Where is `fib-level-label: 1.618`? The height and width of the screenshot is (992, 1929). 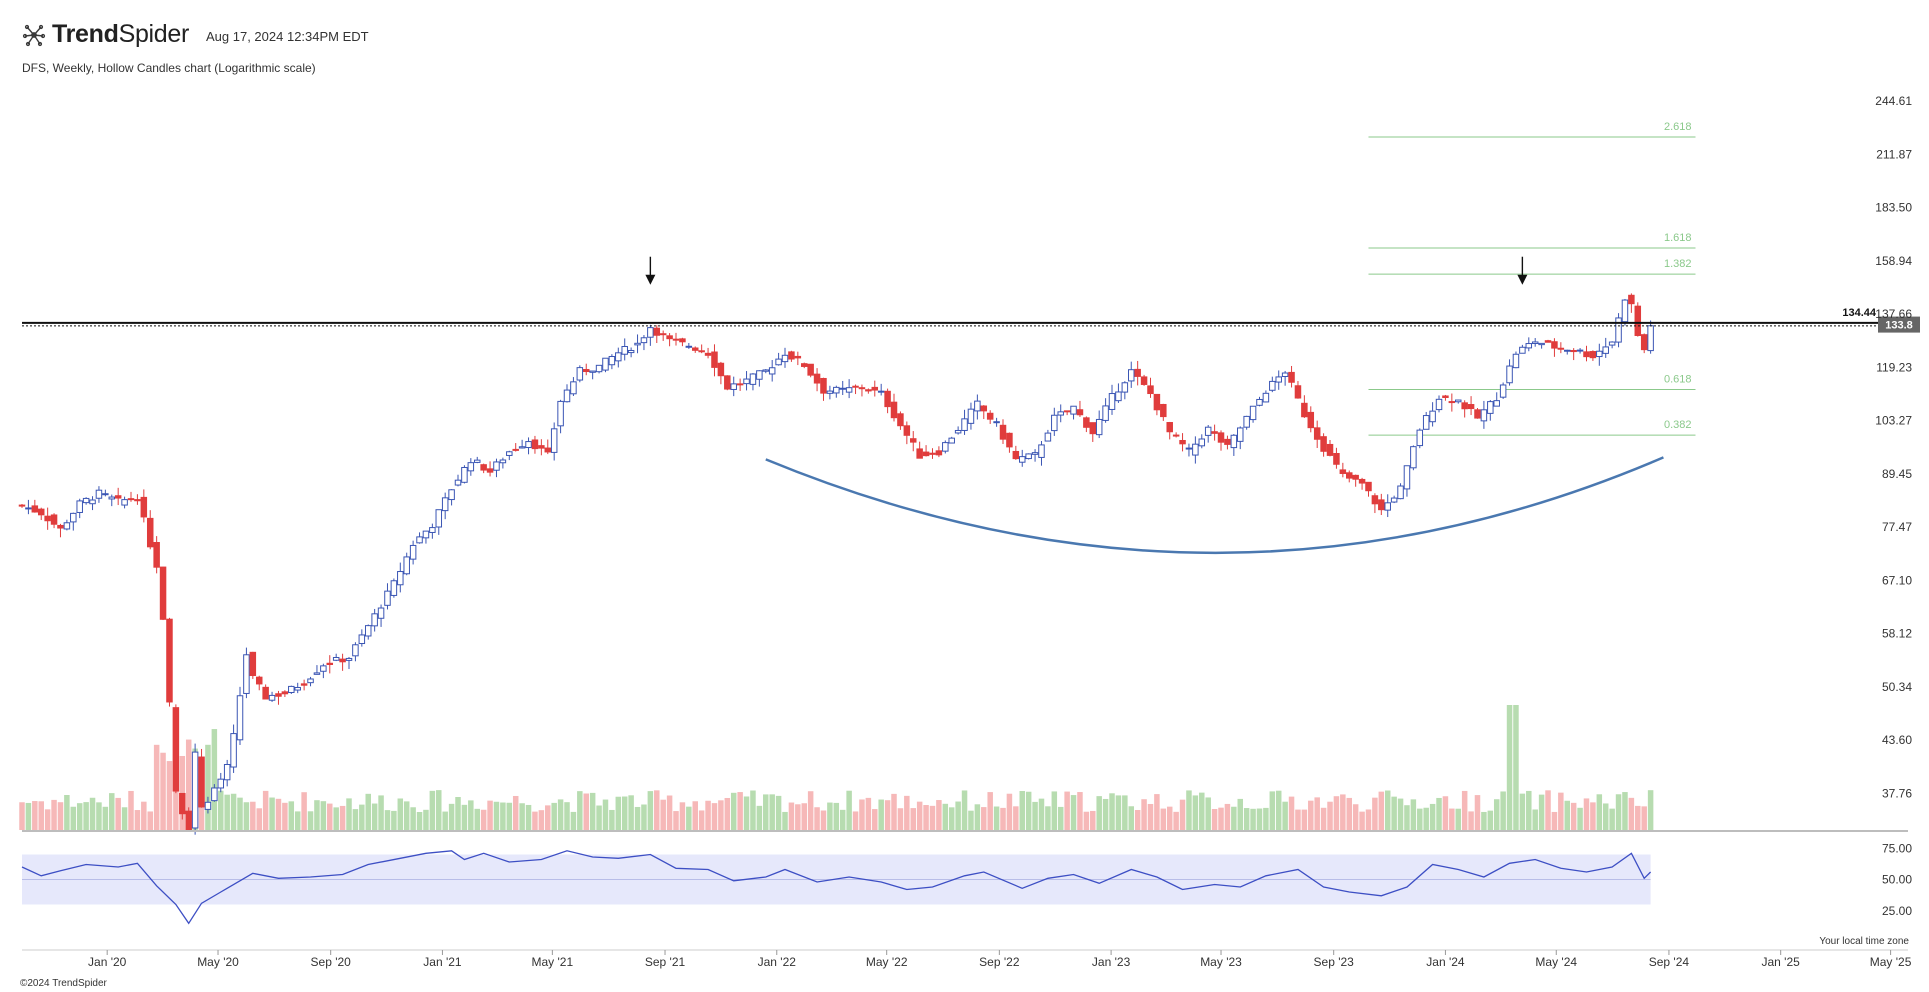 fib-level-label: 1.618 is located at coordinates (1678, 238).